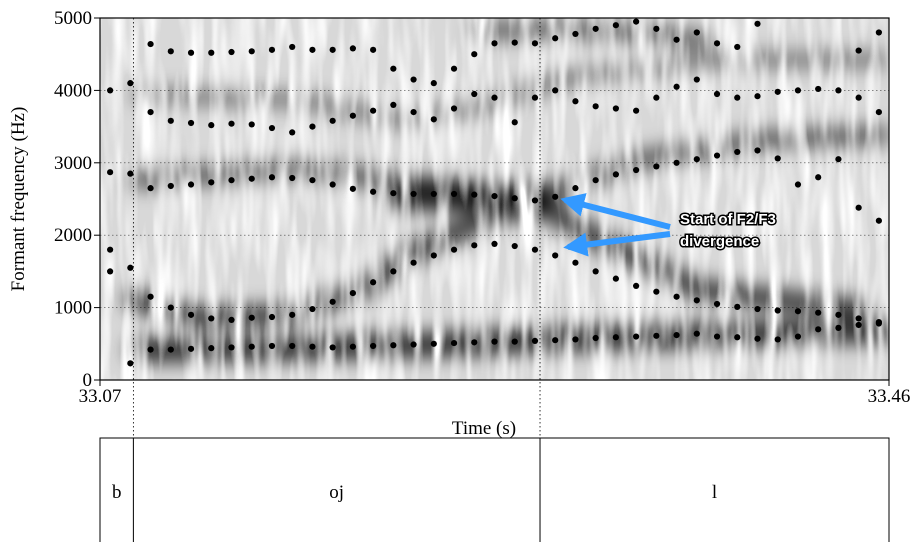 The height and width of the screenshot is (542, 920). I want to click on y-tick-label: 1000, so click(73, 308).